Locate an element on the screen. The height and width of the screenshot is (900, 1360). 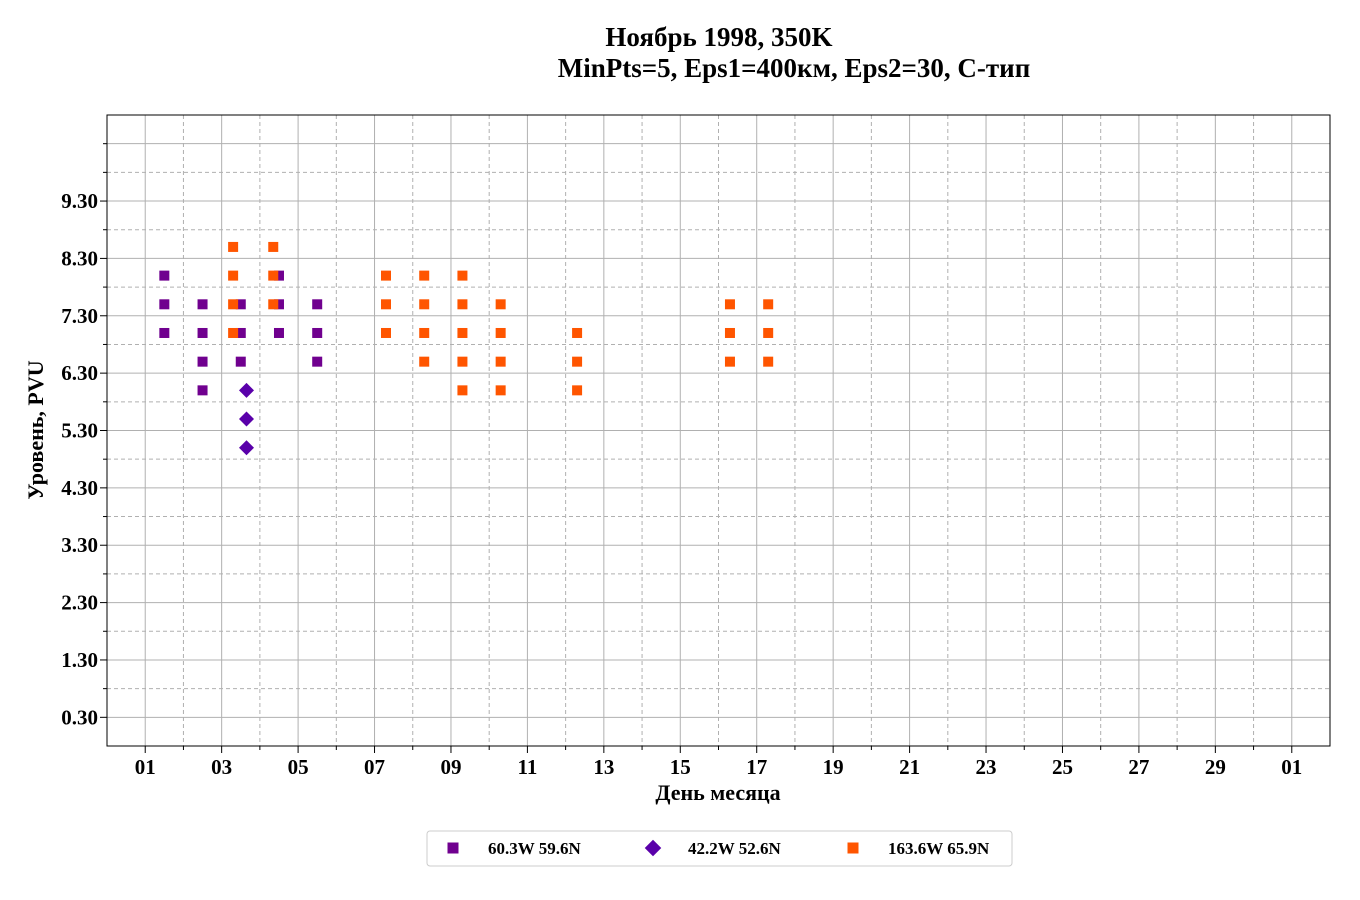
legend-label-1: 60.3W 59.6N is located at coordinates (534, 848).